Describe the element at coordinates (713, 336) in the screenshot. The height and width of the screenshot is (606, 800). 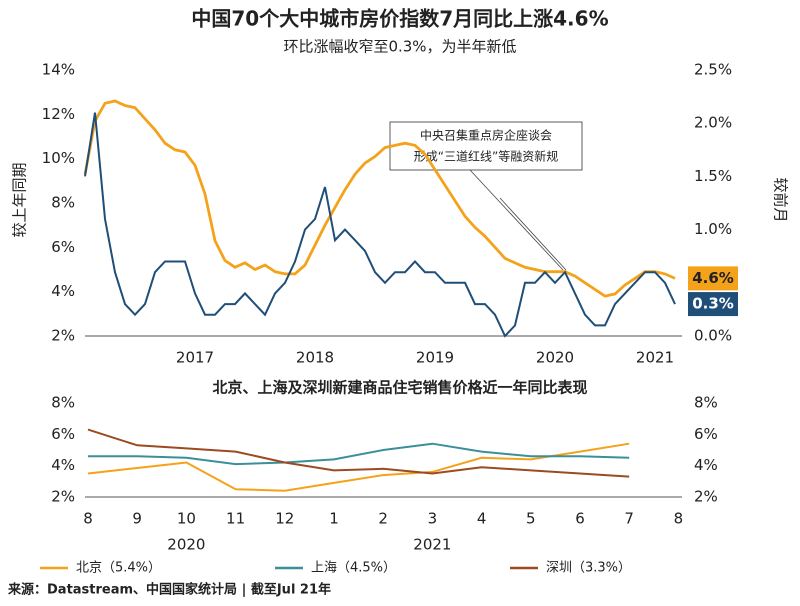
I see `y2-tick-label: 0.0%` at that location.